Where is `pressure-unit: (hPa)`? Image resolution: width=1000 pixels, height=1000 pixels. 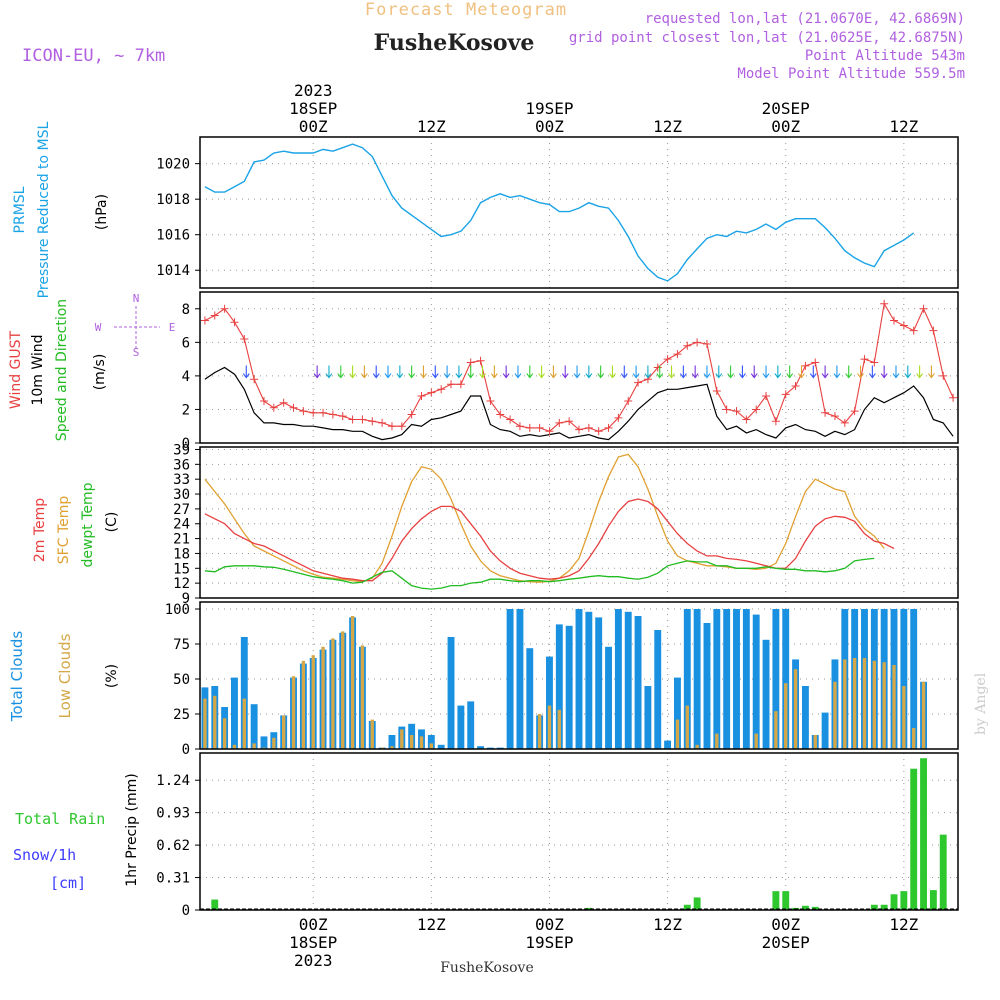 pressure-unit: (hPa) is located at coordinates (102, 212).